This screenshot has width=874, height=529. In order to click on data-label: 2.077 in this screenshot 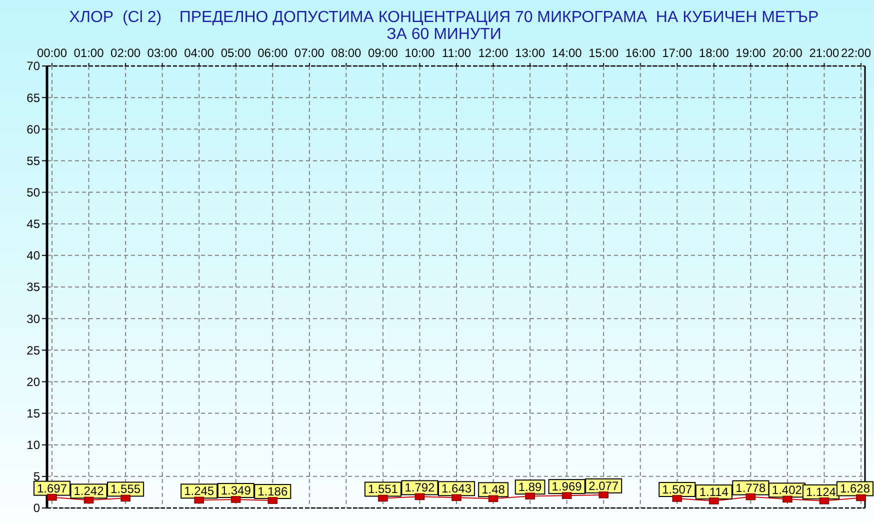, I will do `click(603, 485)`.